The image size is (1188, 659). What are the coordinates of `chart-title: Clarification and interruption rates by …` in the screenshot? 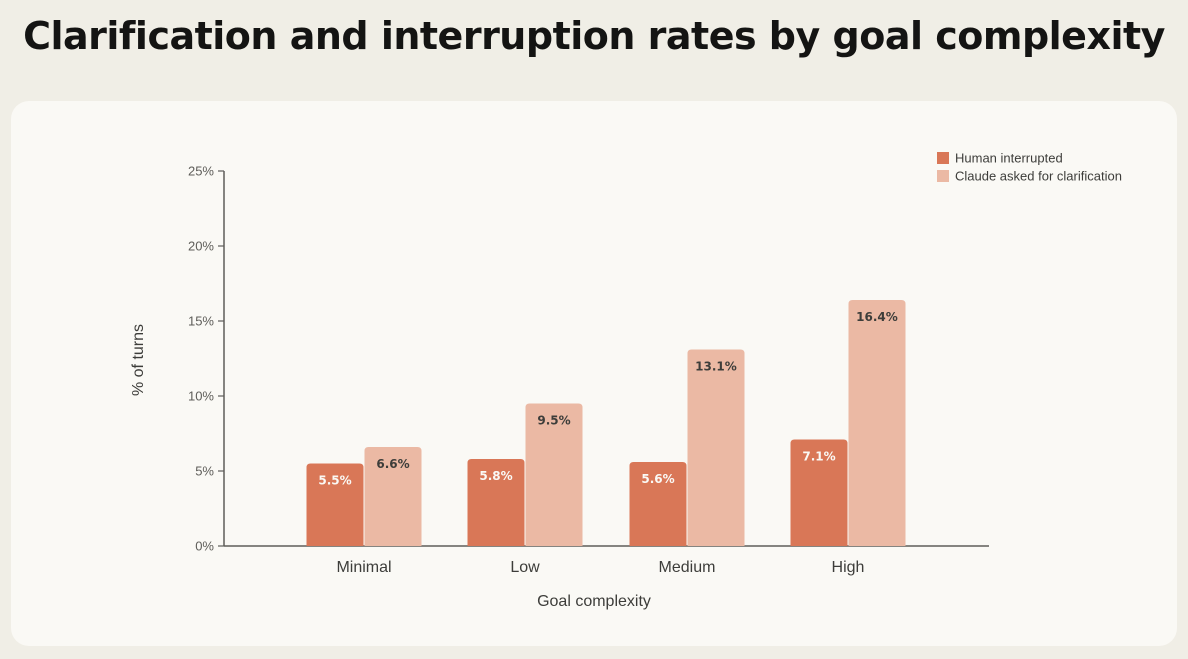 It's located at (594, 36).